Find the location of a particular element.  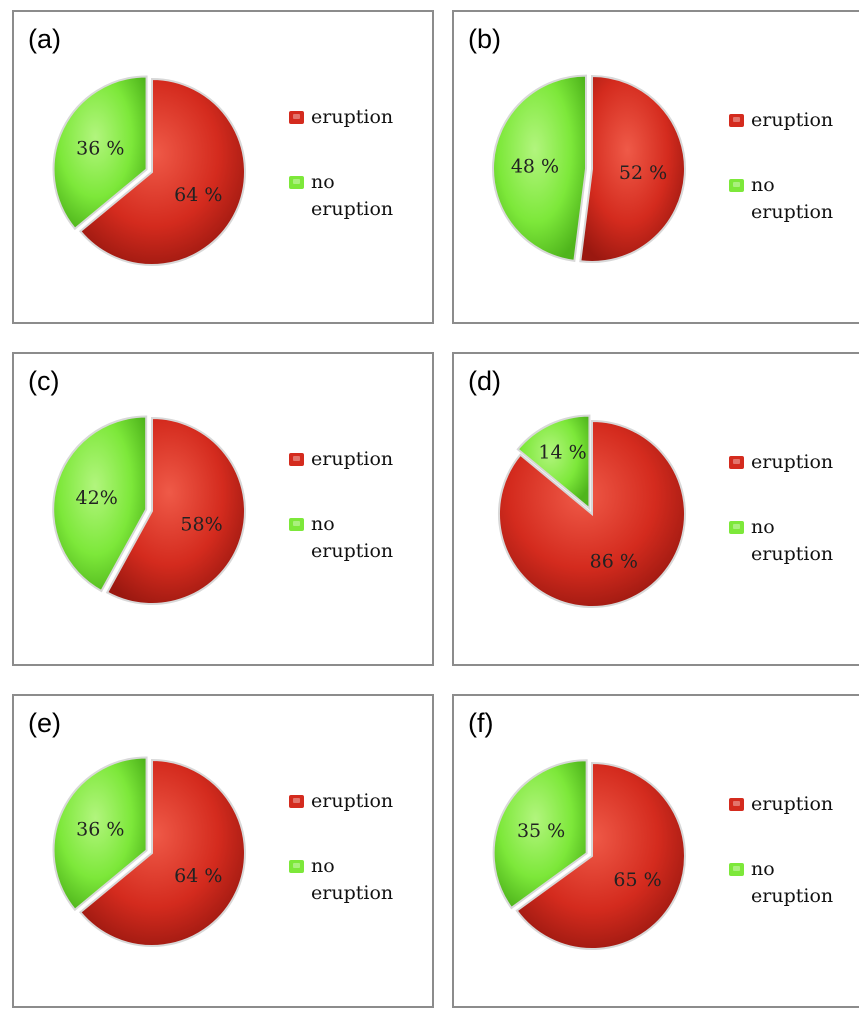

slice-label-eruption: 58% is located at coordinates (201, 525).